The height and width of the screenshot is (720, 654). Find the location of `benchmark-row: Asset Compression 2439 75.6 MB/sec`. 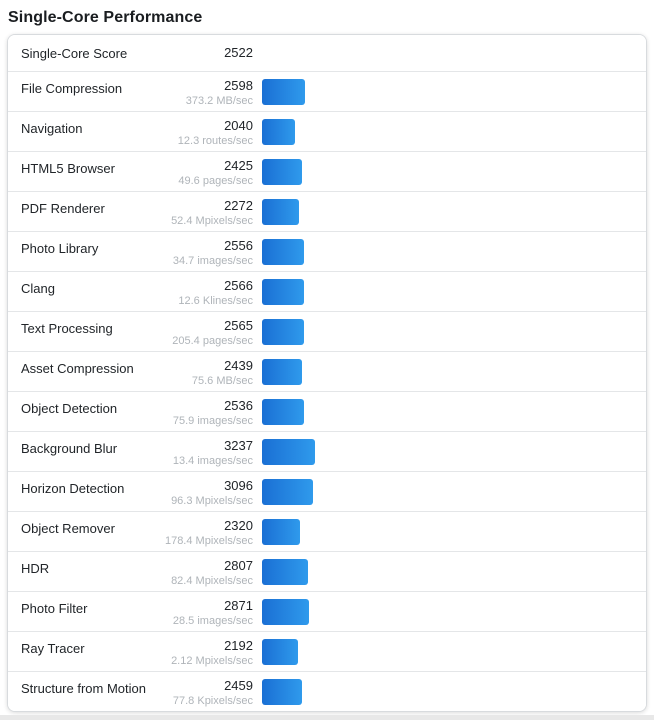

benchmark-row: Asset Compression 2439 75.6 MB/sec is located at coordinates (327, 371).